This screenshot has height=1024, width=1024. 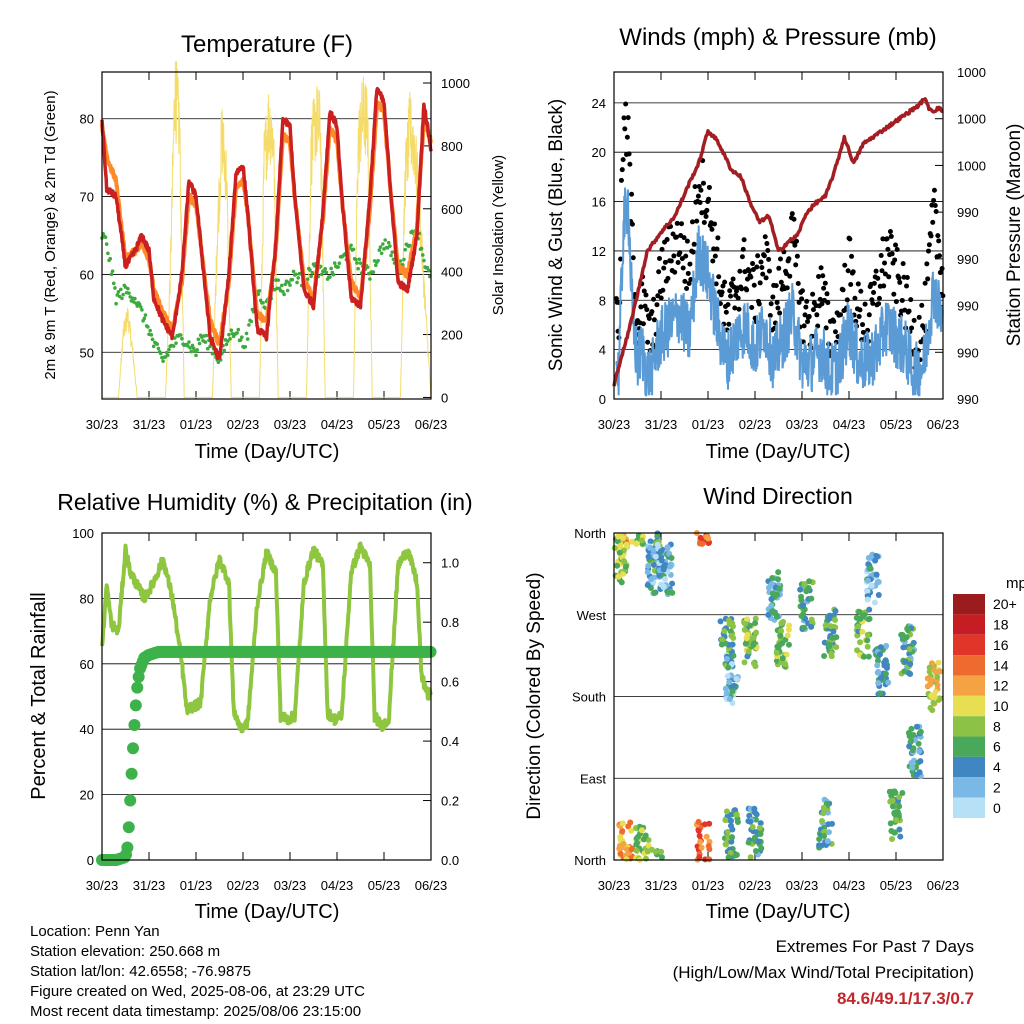 I want to click on wind-direction-xlabel: Time (Day/UTC), so click(x=778, y=912).